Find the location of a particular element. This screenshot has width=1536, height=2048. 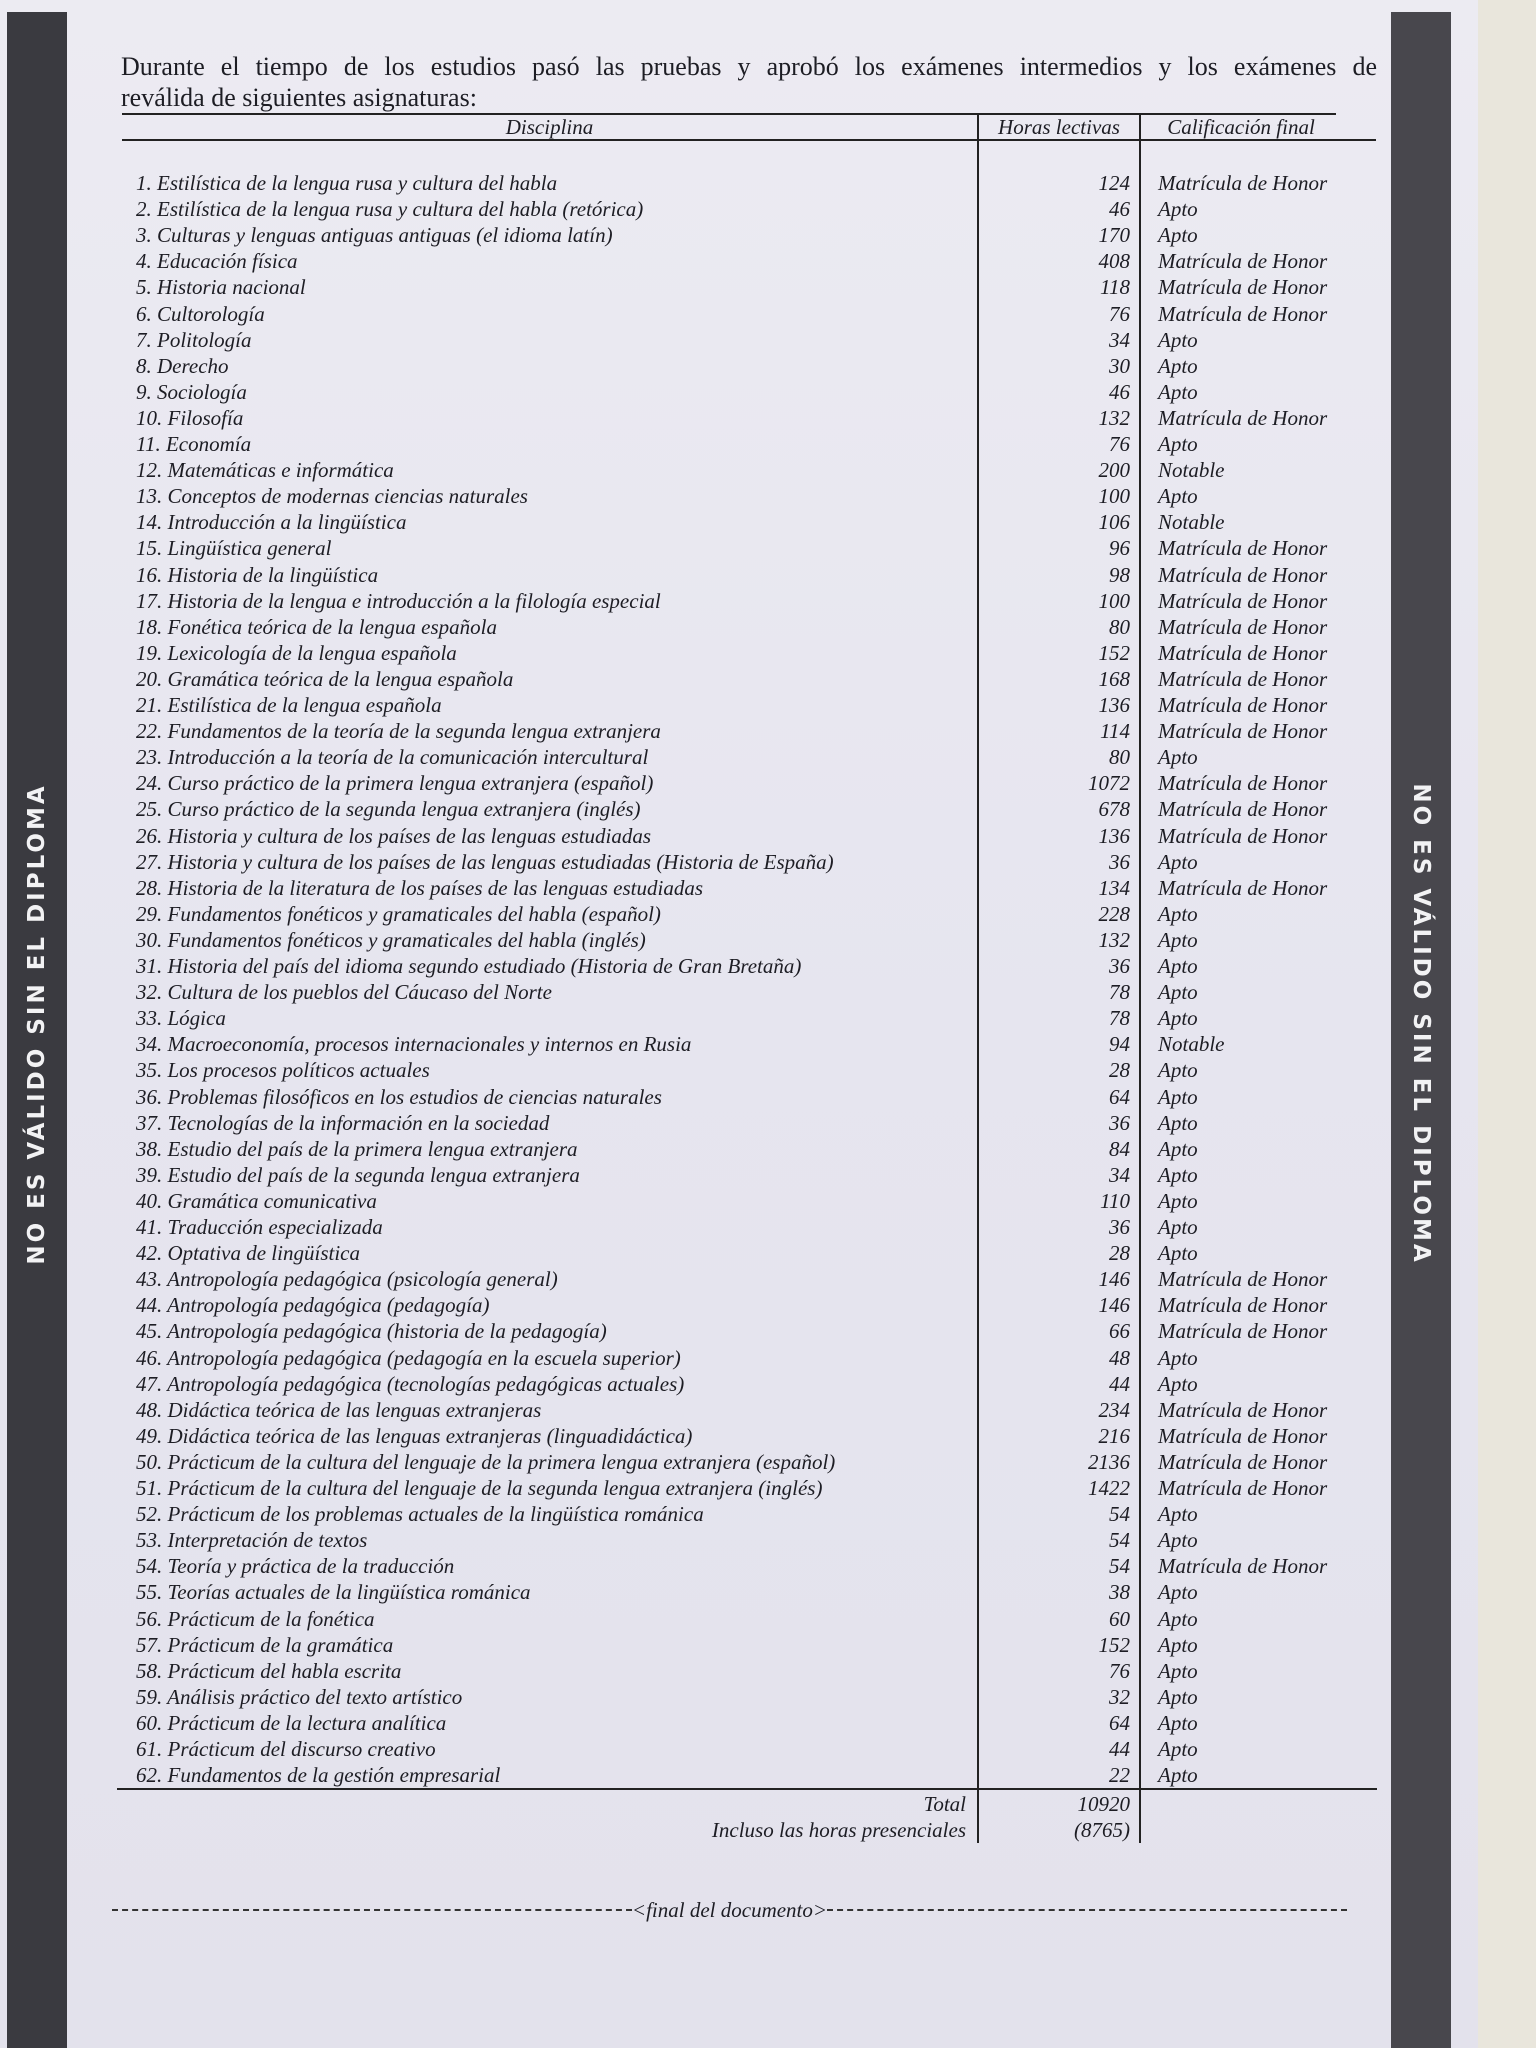

subject-hours: 114 is located at coordinates (1115, 731).